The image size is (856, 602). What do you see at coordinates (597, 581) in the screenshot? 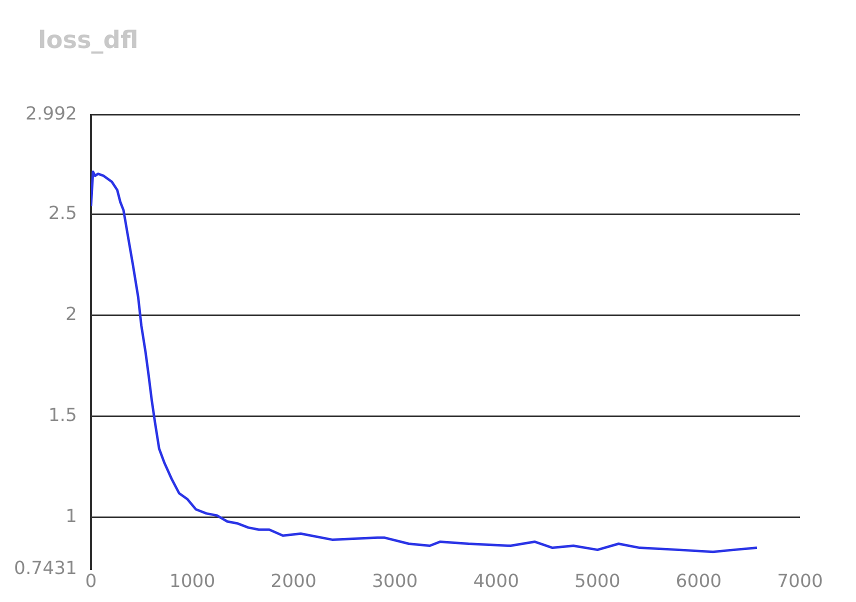
I see `x-tick-label: 5000` at bounding box center [597, 581].